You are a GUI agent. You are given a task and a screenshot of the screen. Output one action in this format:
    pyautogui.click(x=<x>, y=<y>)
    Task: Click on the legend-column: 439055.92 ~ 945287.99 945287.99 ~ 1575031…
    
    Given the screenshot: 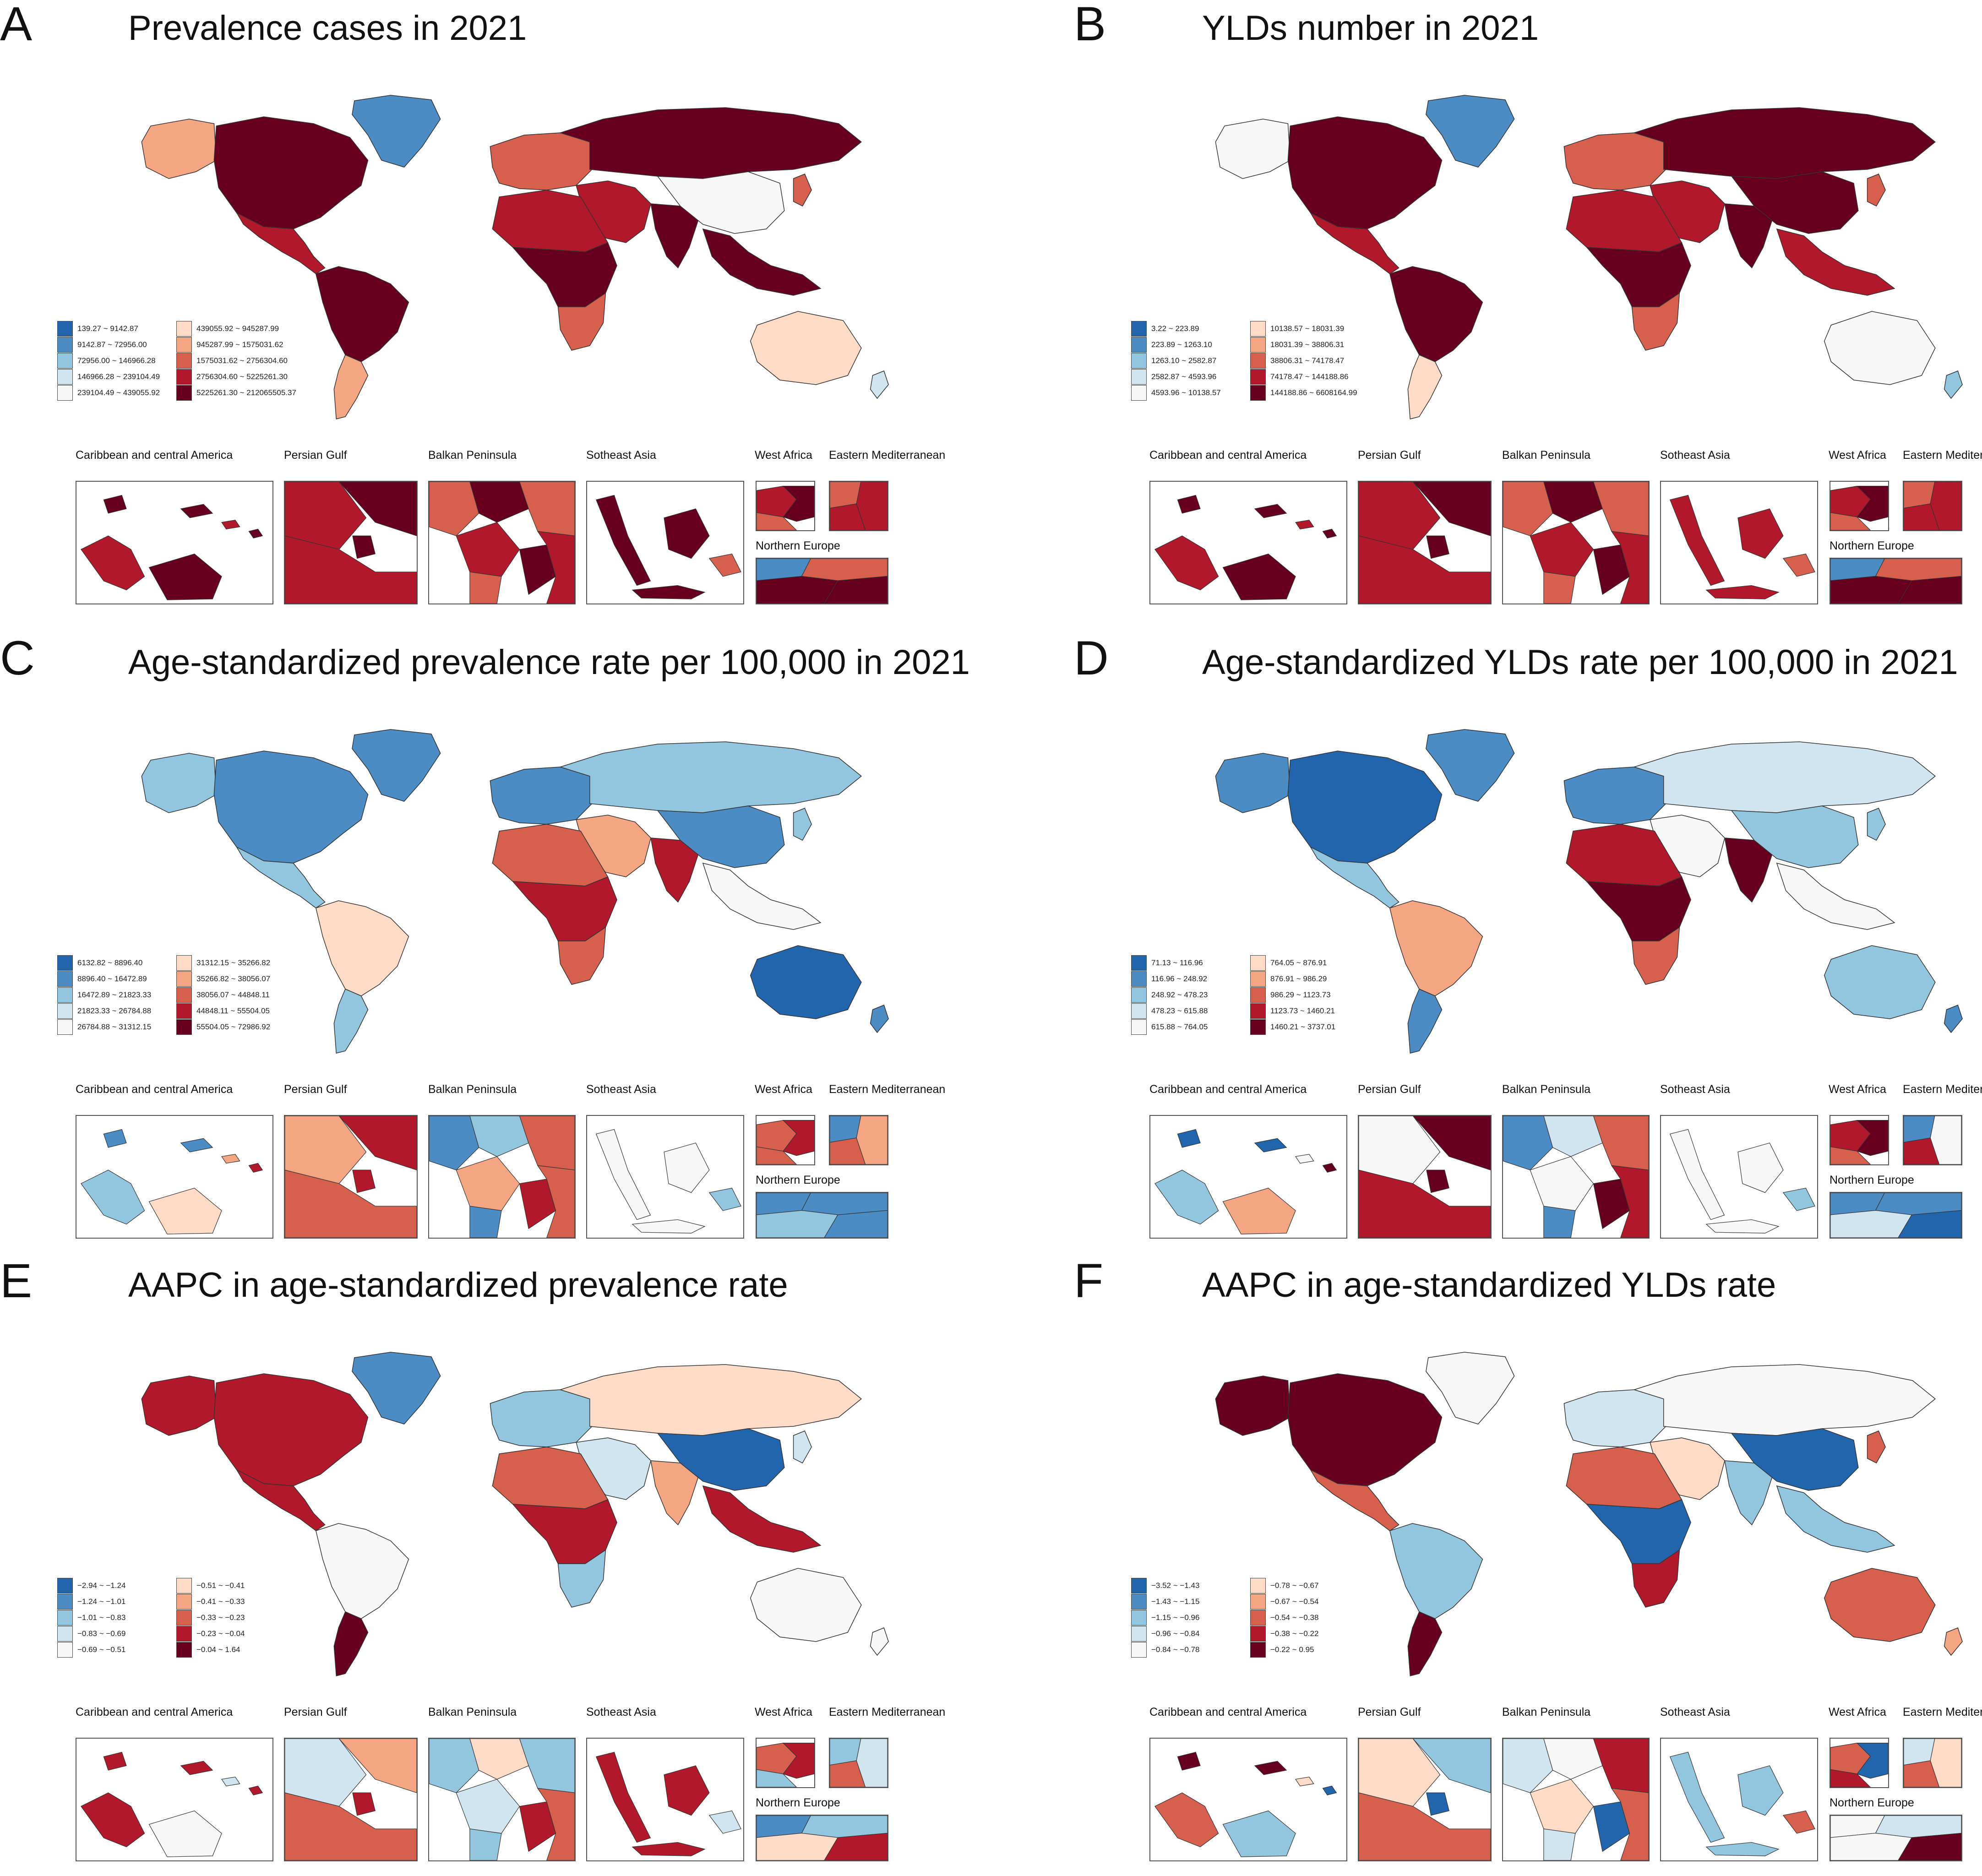 What is the action you would take?
    pyautogui.click(x=245, y=361)
    